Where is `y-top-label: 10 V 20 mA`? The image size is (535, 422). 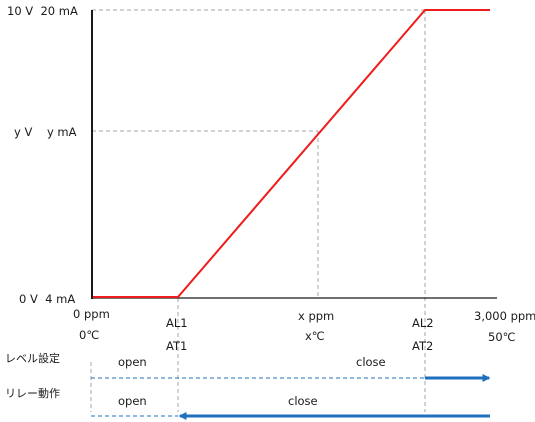
y-top-label: 10 V 20 mA is located at coordinates (42, 11).